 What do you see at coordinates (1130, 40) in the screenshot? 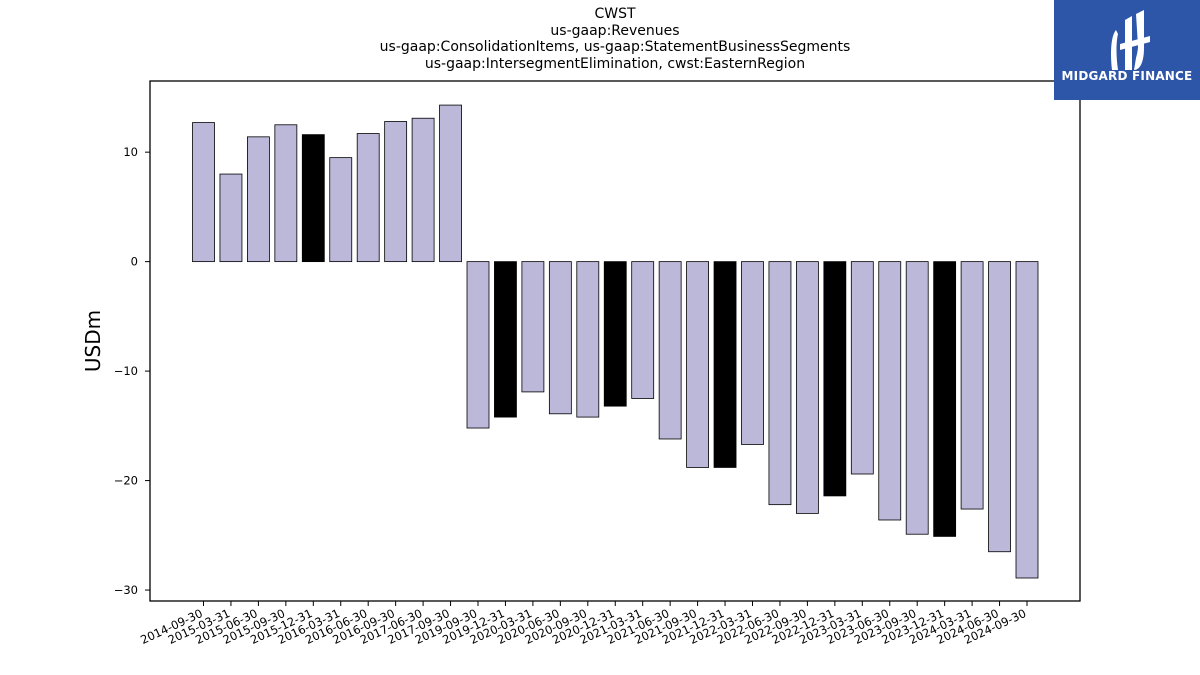
I see `logo-mark-icon` at bounding box center [1130, 40].